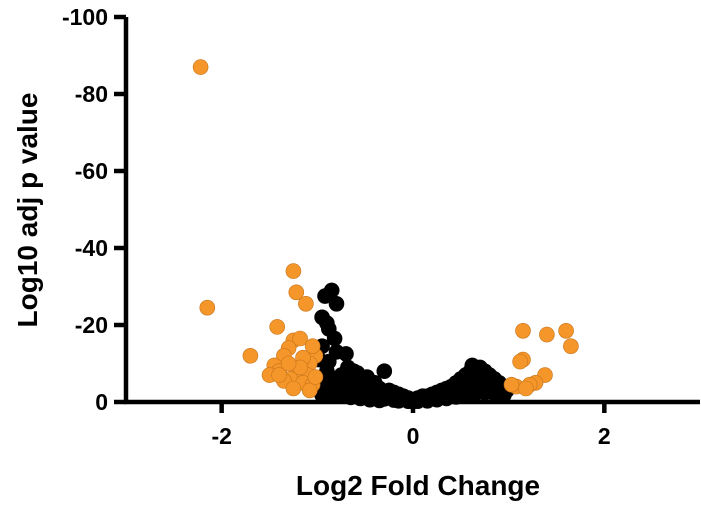 This screenshot has width=701, height=510. Describe the element at coordinates (221, 436) in the screenshot. I see `x-tick-label: -2` at that location.